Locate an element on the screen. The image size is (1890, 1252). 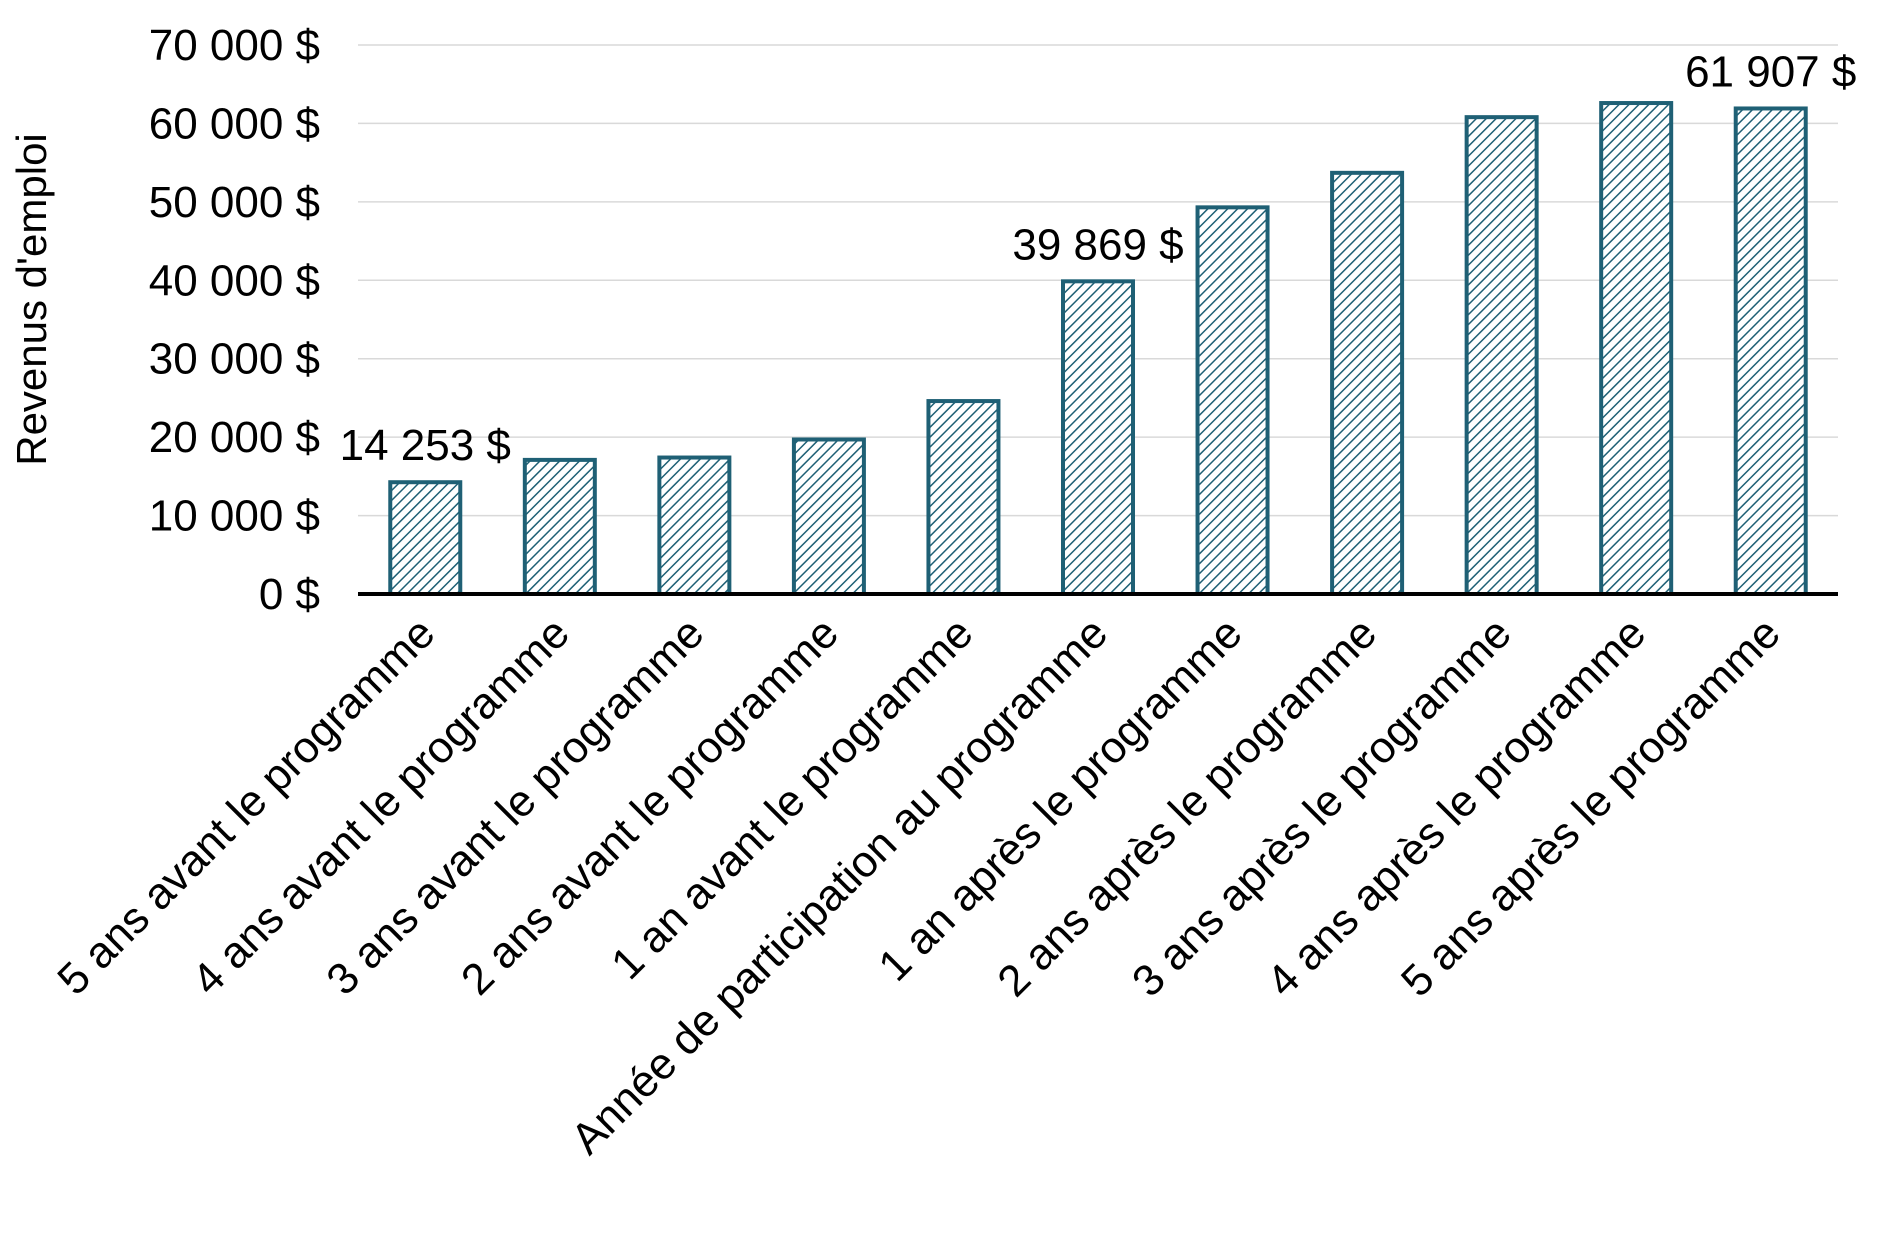
y-tick-label: 20 000 $ is located at coordinates (234, 437).